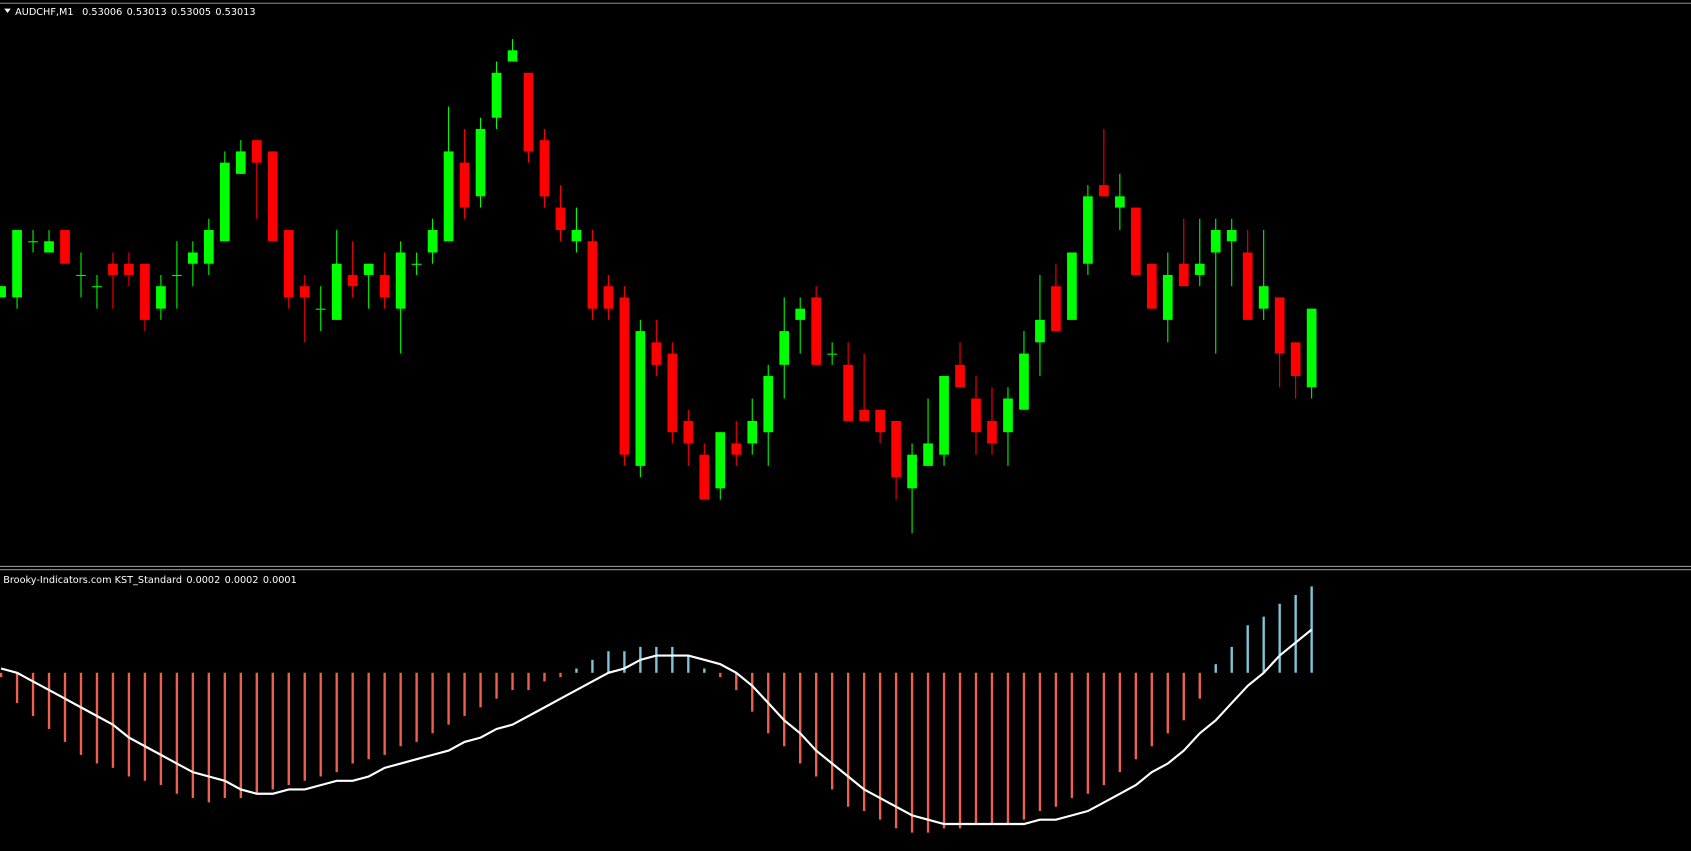  I want to click on ohlc-low: 0.53005, so click(191, 12).